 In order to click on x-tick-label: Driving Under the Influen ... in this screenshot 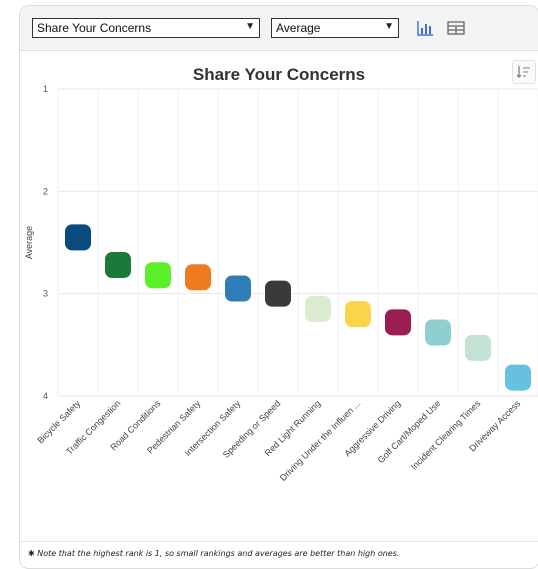, I will do `click(320, 440)`.